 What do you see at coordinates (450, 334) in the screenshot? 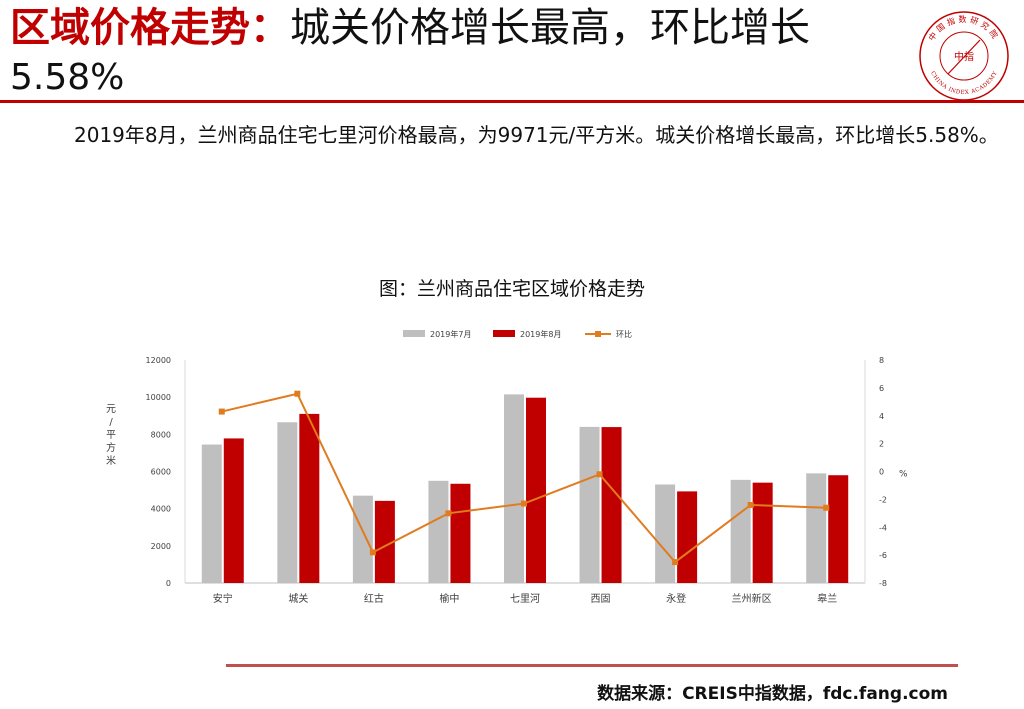
I see `legend-label-jul: 2019年7月` at bounding box center [450, 334].